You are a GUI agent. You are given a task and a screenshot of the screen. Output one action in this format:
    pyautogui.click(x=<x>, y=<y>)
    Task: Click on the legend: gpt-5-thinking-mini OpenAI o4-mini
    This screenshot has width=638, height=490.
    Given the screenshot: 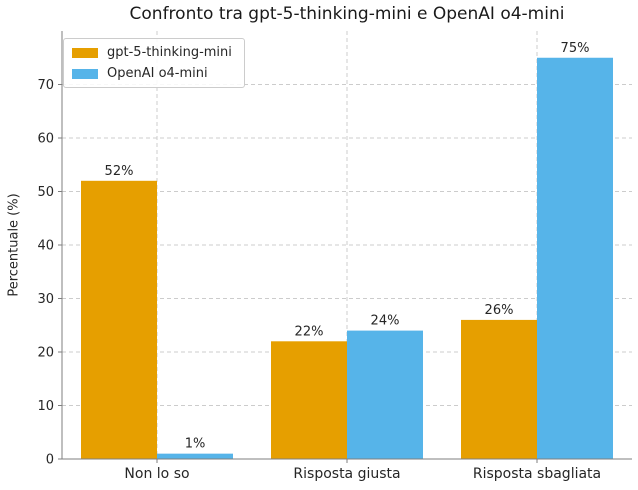 What is the action you would take?
    pyautogui.click(x=154, y=63)
    